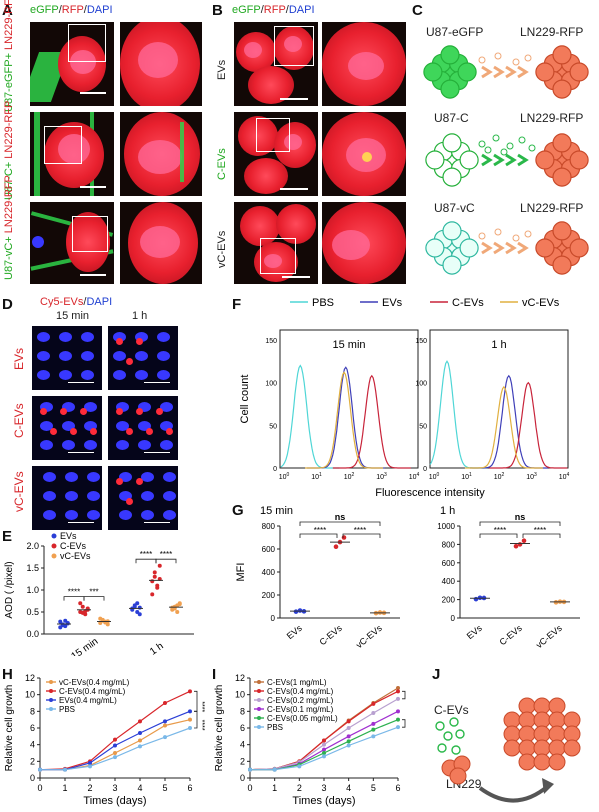 The image size is (599, 812). What do you see at coordinates (318, 535) in the screenshot?
I see `g-bracket-a` at bounding box center [318, 535].